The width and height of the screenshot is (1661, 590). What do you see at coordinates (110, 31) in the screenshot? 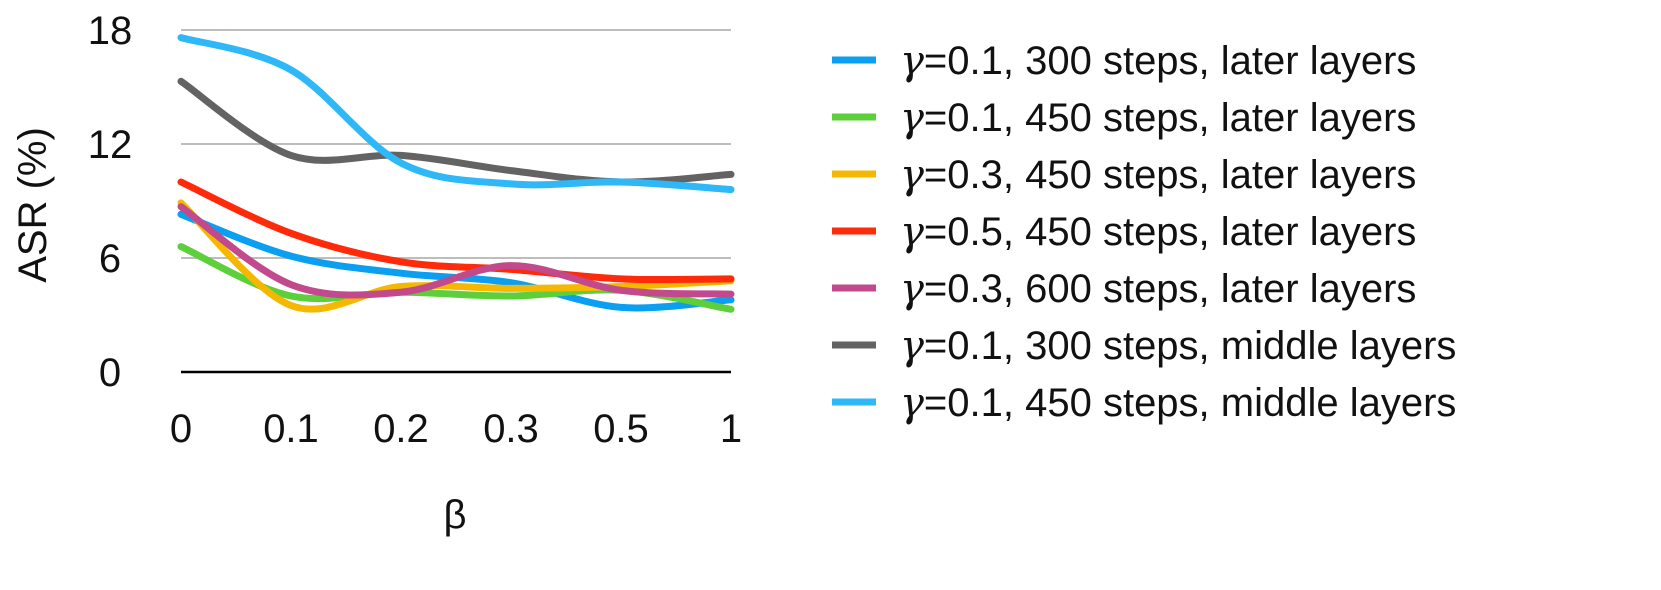
I see `y-tick-label: 18` at bounding box center [110, 31].